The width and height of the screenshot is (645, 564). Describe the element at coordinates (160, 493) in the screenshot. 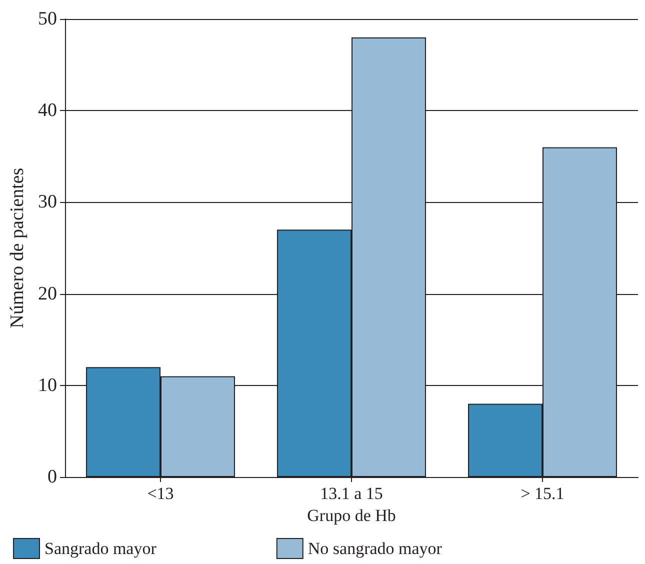

I see `x-tick-label: <13` at that location.